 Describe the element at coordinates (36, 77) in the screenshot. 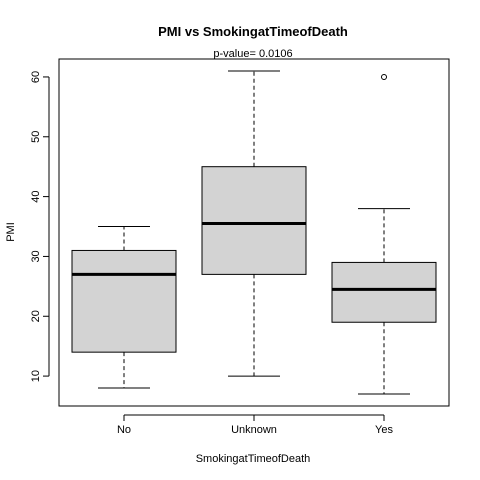

I see `y-tick-label: 60` at that location.